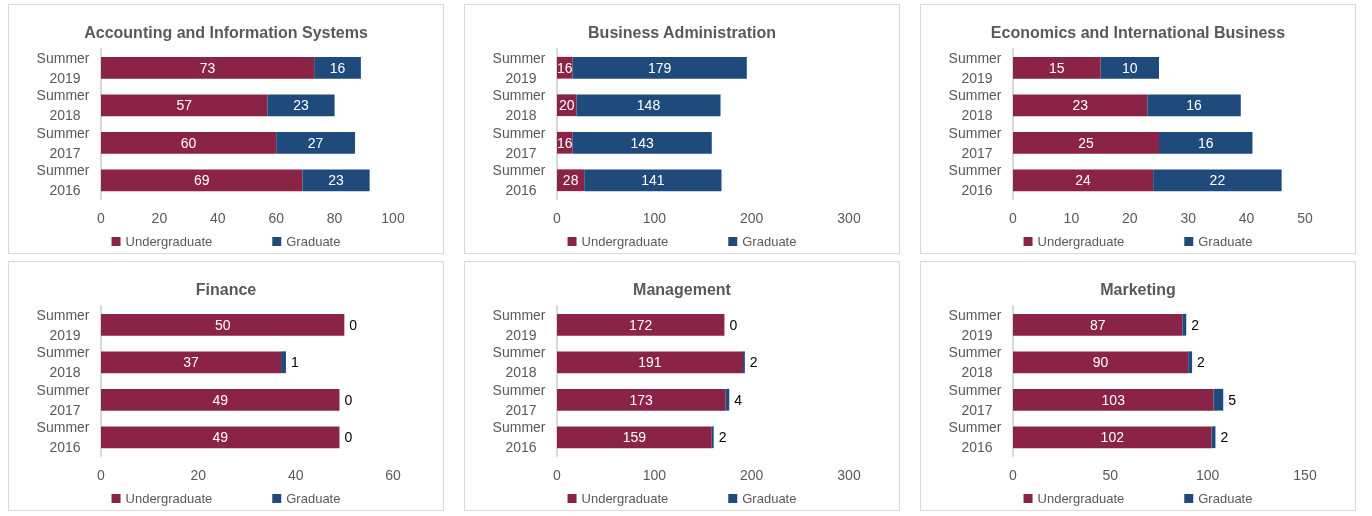 The height and width of the screenshot is (516, 1372). I want to click on data-label: 143, so click(642, 142).